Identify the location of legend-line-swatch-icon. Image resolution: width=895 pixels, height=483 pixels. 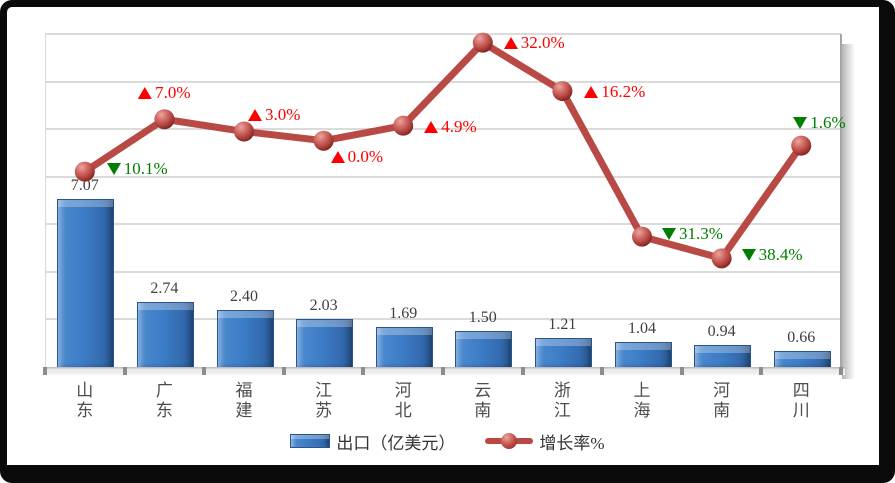
(509, 441).